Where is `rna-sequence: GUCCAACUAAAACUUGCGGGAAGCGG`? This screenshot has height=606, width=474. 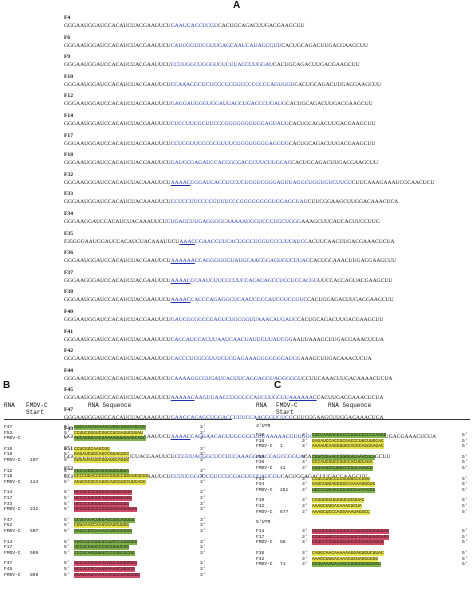 rna-sequence: GUCCAACUAAAACUUGCGGGAAGCGG is located at coordinates (110, 427).